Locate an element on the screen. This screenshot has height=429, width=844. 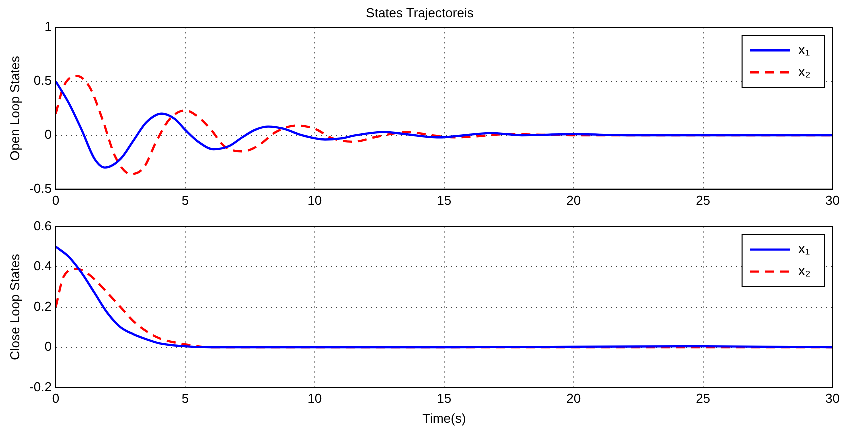
x-axis-title: Time(s) is located at coordinates (444, 418).